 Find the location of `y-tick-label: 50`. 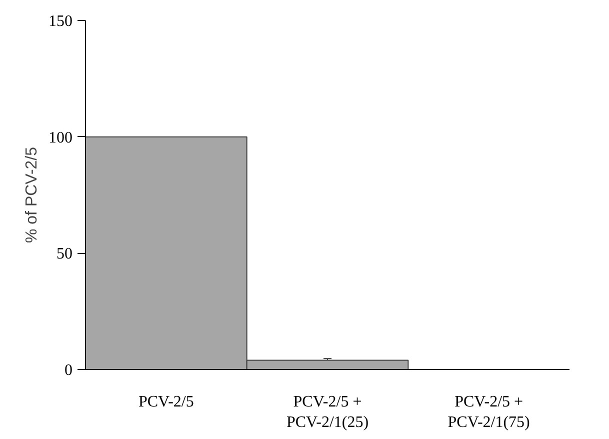

y-tick-label: 50 is located at coordinates (64, 254).